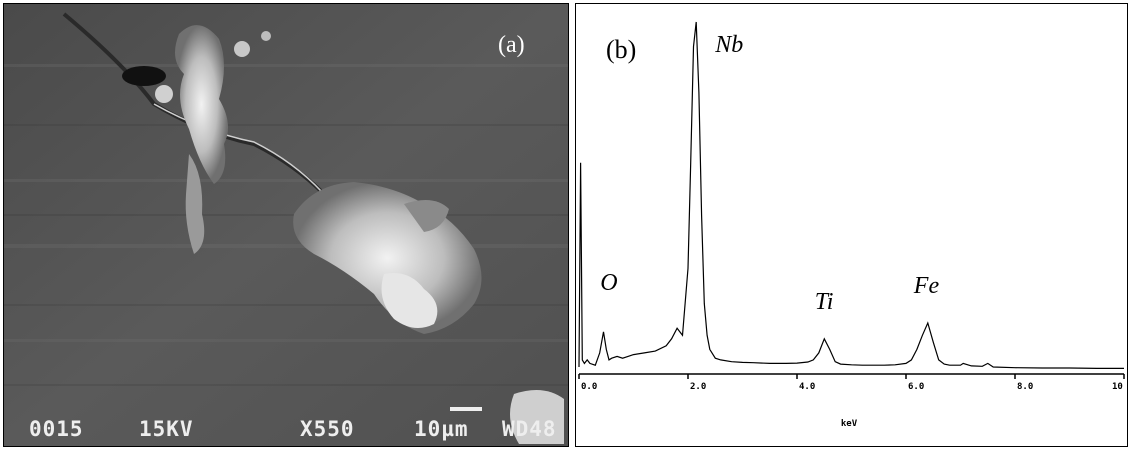 The height and width of the screenshot is (449, 1130). I want to click on scale-bar, so click(466, 409).